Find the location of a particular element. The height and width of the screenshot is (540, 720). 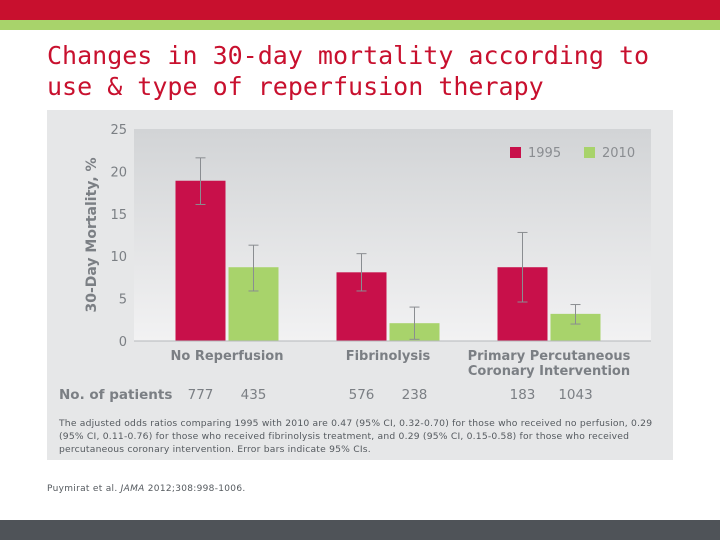

citation: Puymirat et al. JAMA 2012;308:998-1006. is located at coordinates (146, 489).